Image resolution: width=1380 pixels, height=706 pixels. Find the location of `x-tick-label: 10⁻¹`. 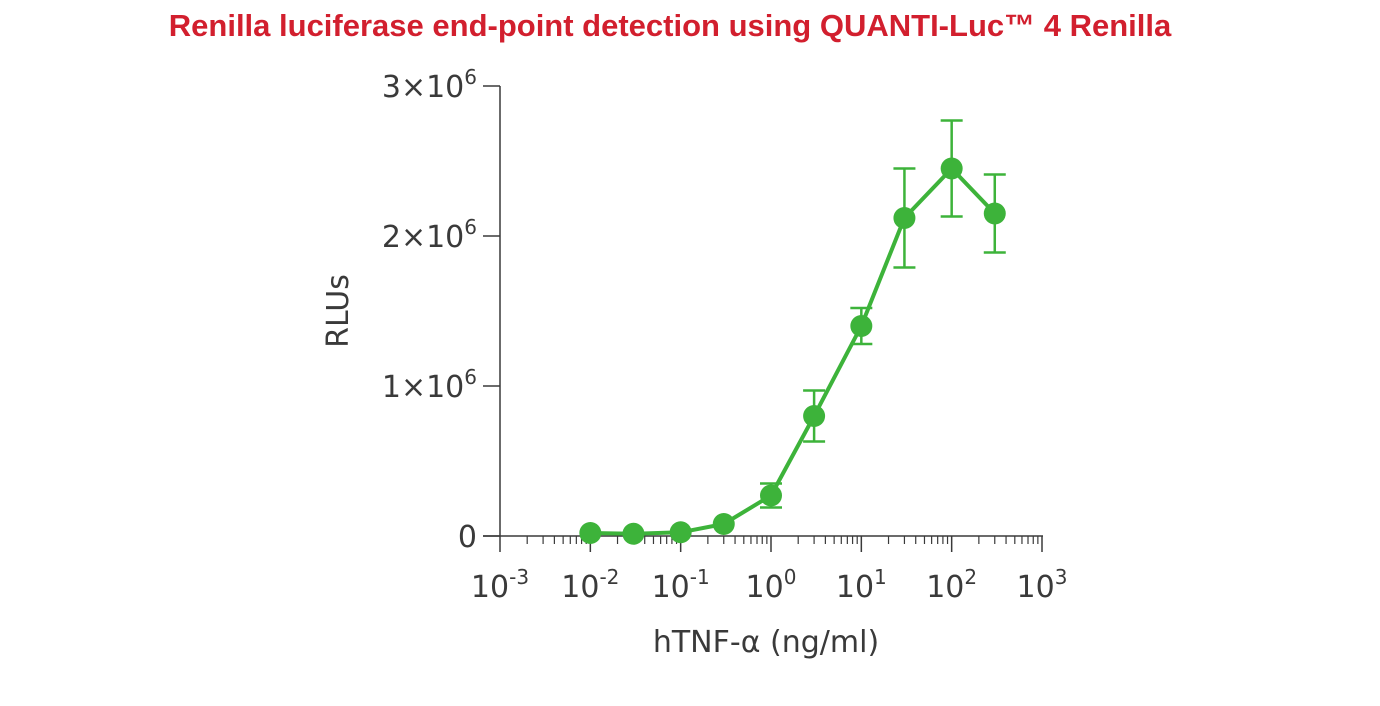

x-tick-label: 10⁻¹ is located at coordinates (681, 585).